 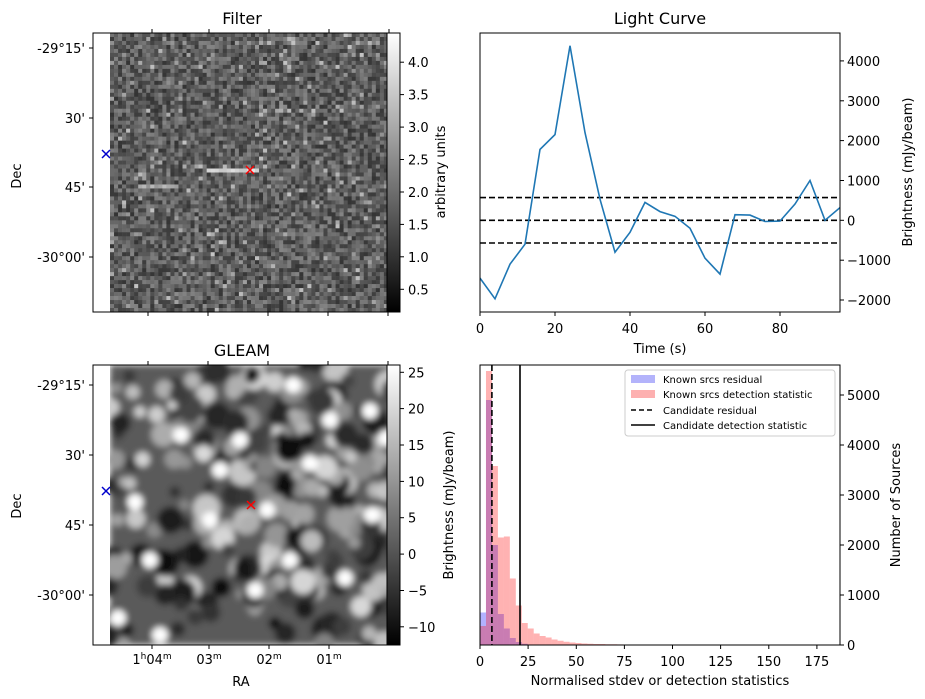 I want to click on filter-ytick-label: 30', so click(x=75, y=119).